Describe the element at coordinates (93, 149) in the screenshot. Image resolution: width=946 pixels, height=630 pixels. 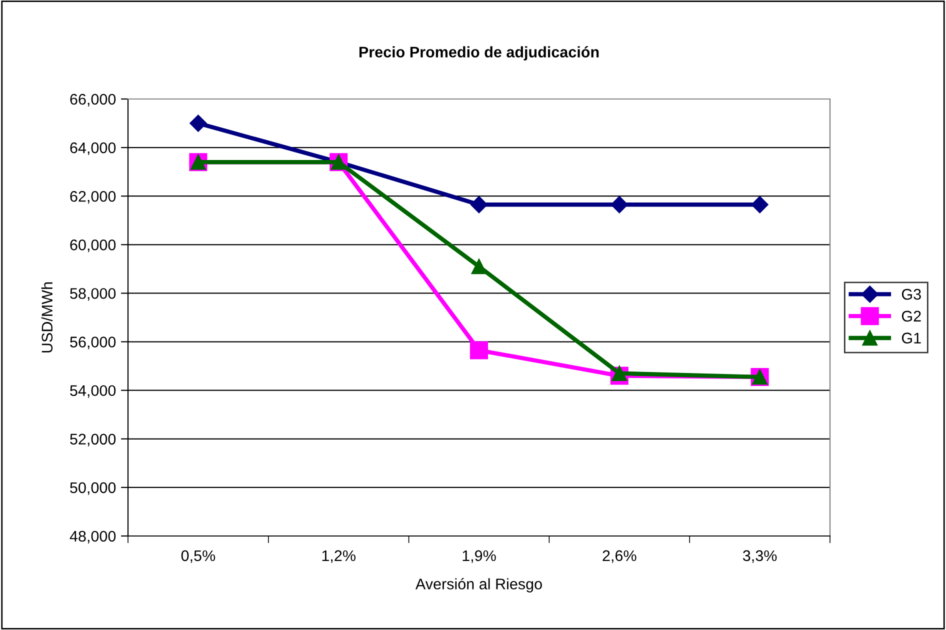
I see `y-tick-label: 64,000` at that location.